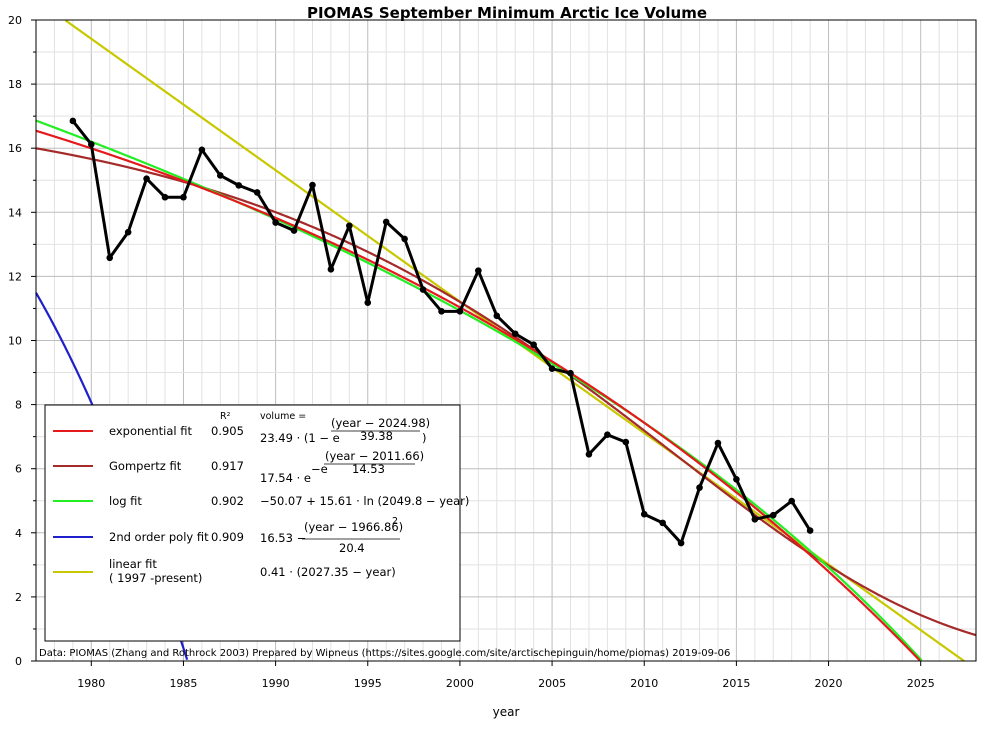 The height and width of the screenshot is (731, 1002). Describe the element at coordinates (125, 501) in the screenshot. I see `legend-label-log: log fit` at that location.